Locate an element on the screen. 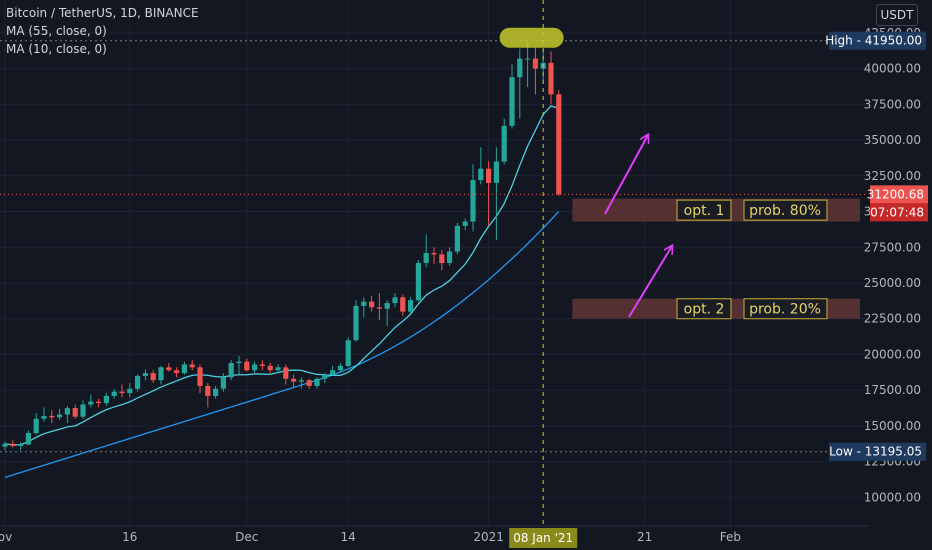 The image size is (932, 550). last-price-tag-bg is located at coordinates (899, 194).